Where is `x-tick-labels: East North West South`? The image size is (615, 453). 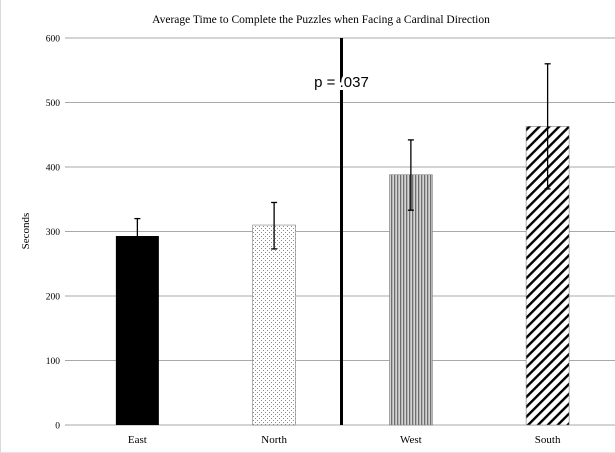 x-tick-labels: East North West South is located at coordinates (344, 440).